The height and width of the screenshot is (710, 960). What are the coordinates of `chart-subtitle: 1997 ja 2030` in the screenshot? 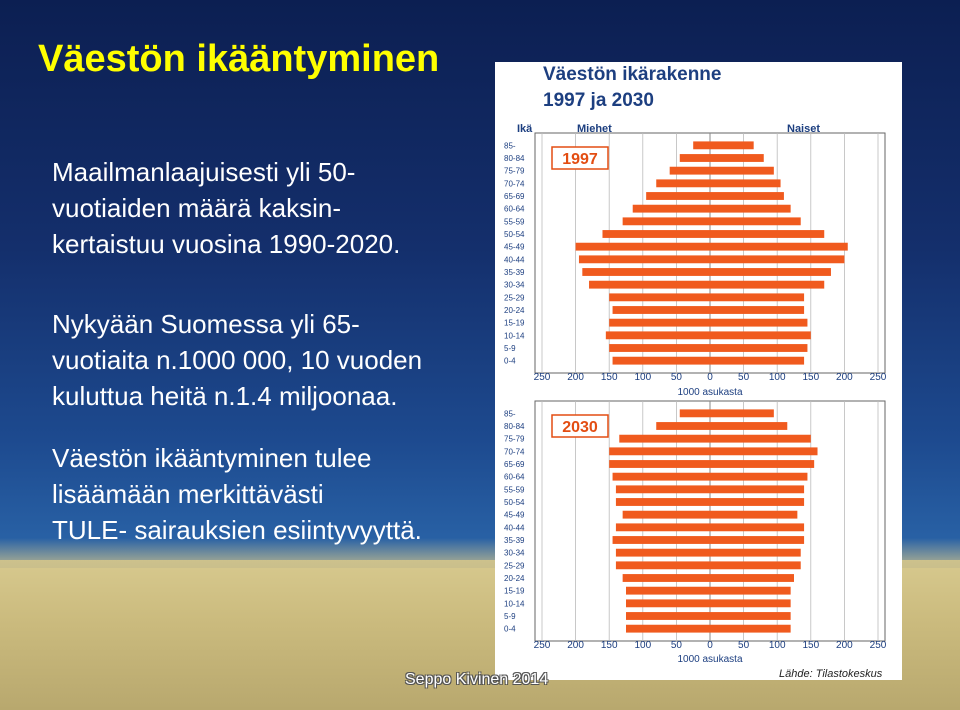 It's located at (598, 100).